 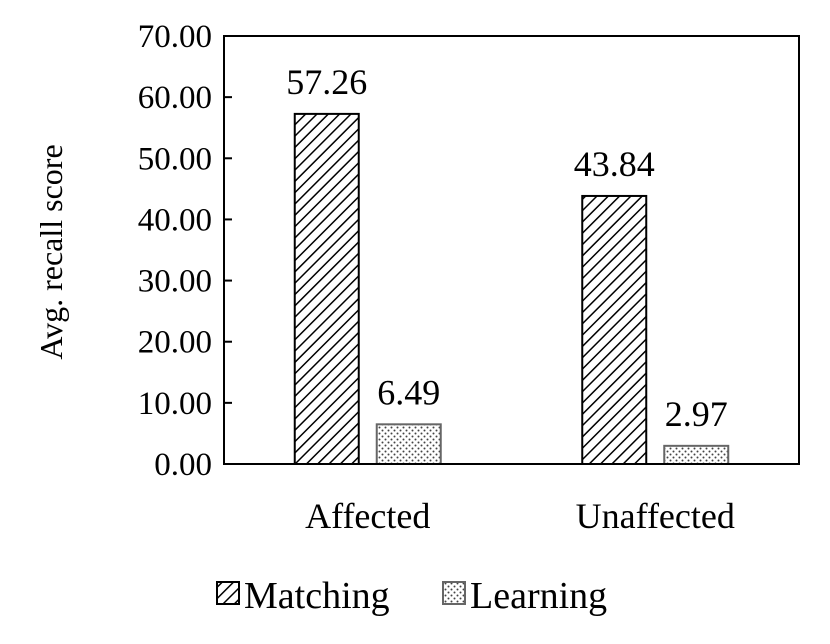 I want to click on bar-matching-affected, so click(x=326, y=289).